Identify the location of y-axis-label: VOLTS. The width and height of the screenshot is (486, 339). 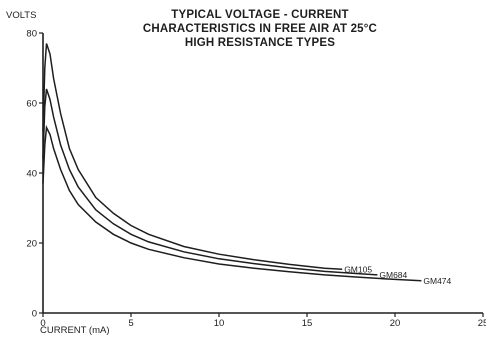
(21, 15).